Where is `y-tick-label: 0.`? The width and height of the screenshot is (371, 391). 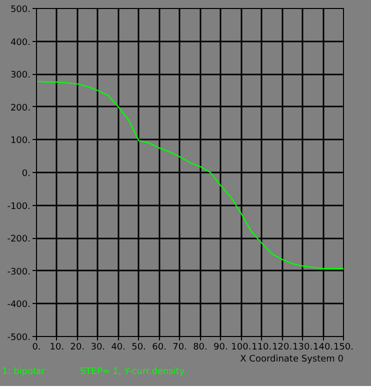
y-tick-label: 0. is located at coordinates (26, 174).